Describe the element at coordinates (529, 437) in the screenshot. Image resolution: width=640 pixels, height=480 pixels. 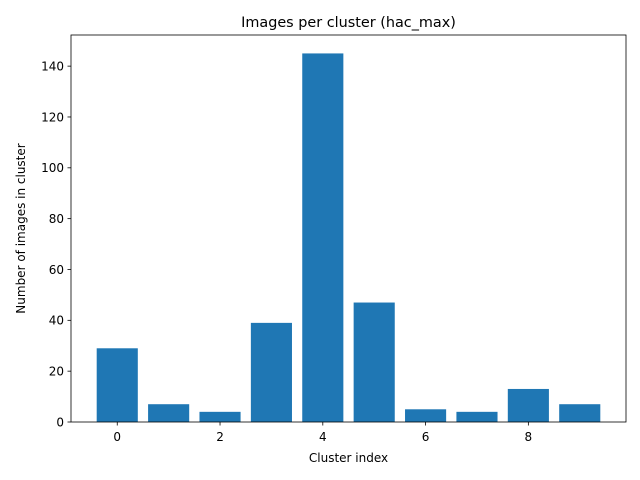
I see `x-tick-label: 8` at that location.